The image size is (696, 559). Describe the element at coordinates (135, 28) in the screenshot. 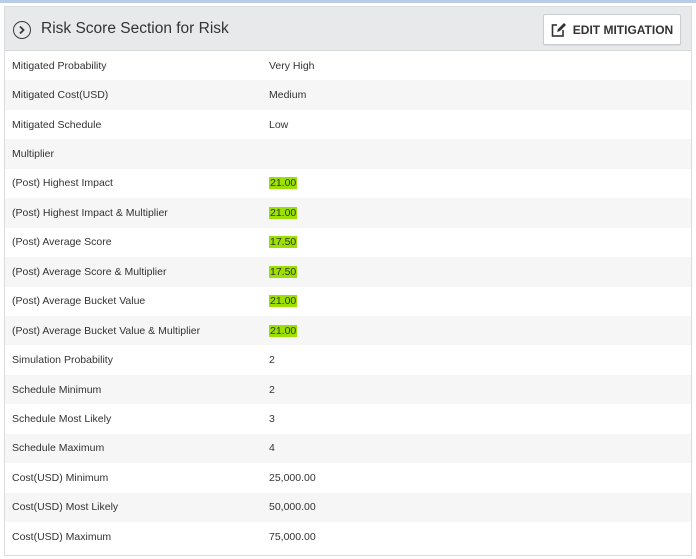

I see `section-title: Risk Score Section for Risk` at that location.